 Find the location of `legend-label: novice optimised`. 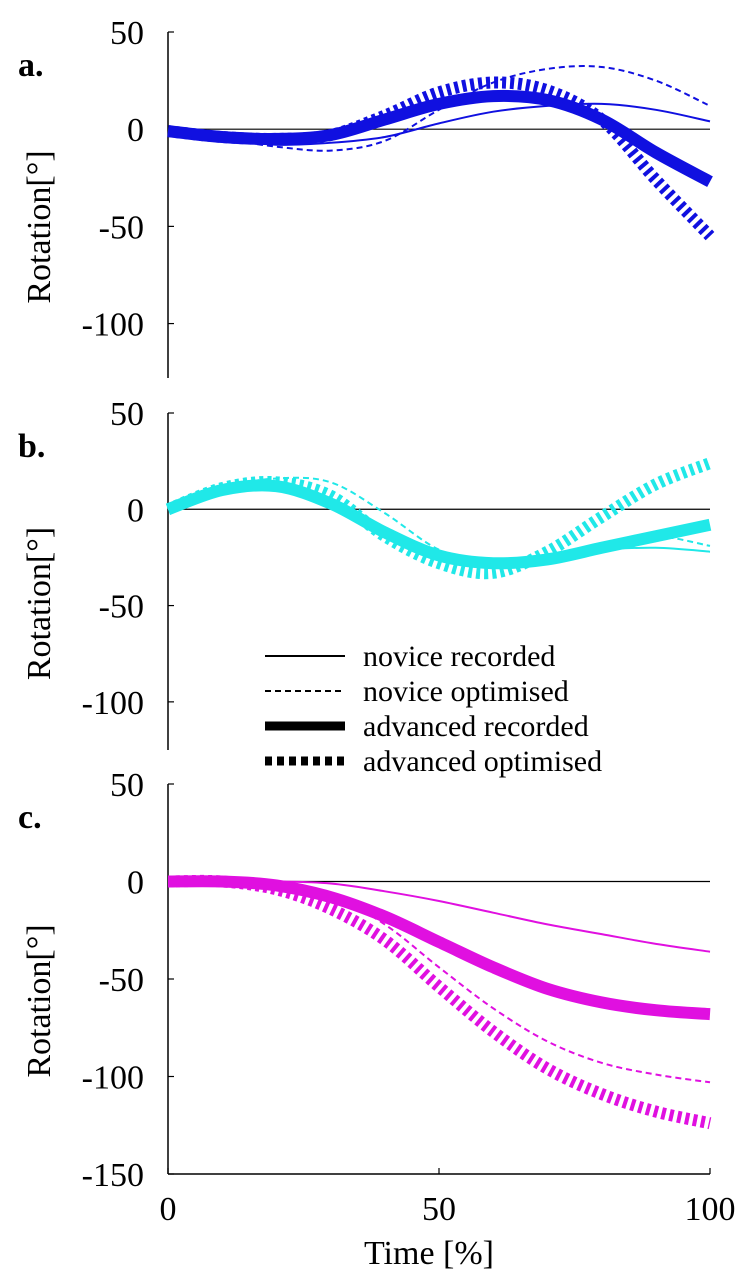

legend-label: novice optimised is located at coordinates (466, 691).